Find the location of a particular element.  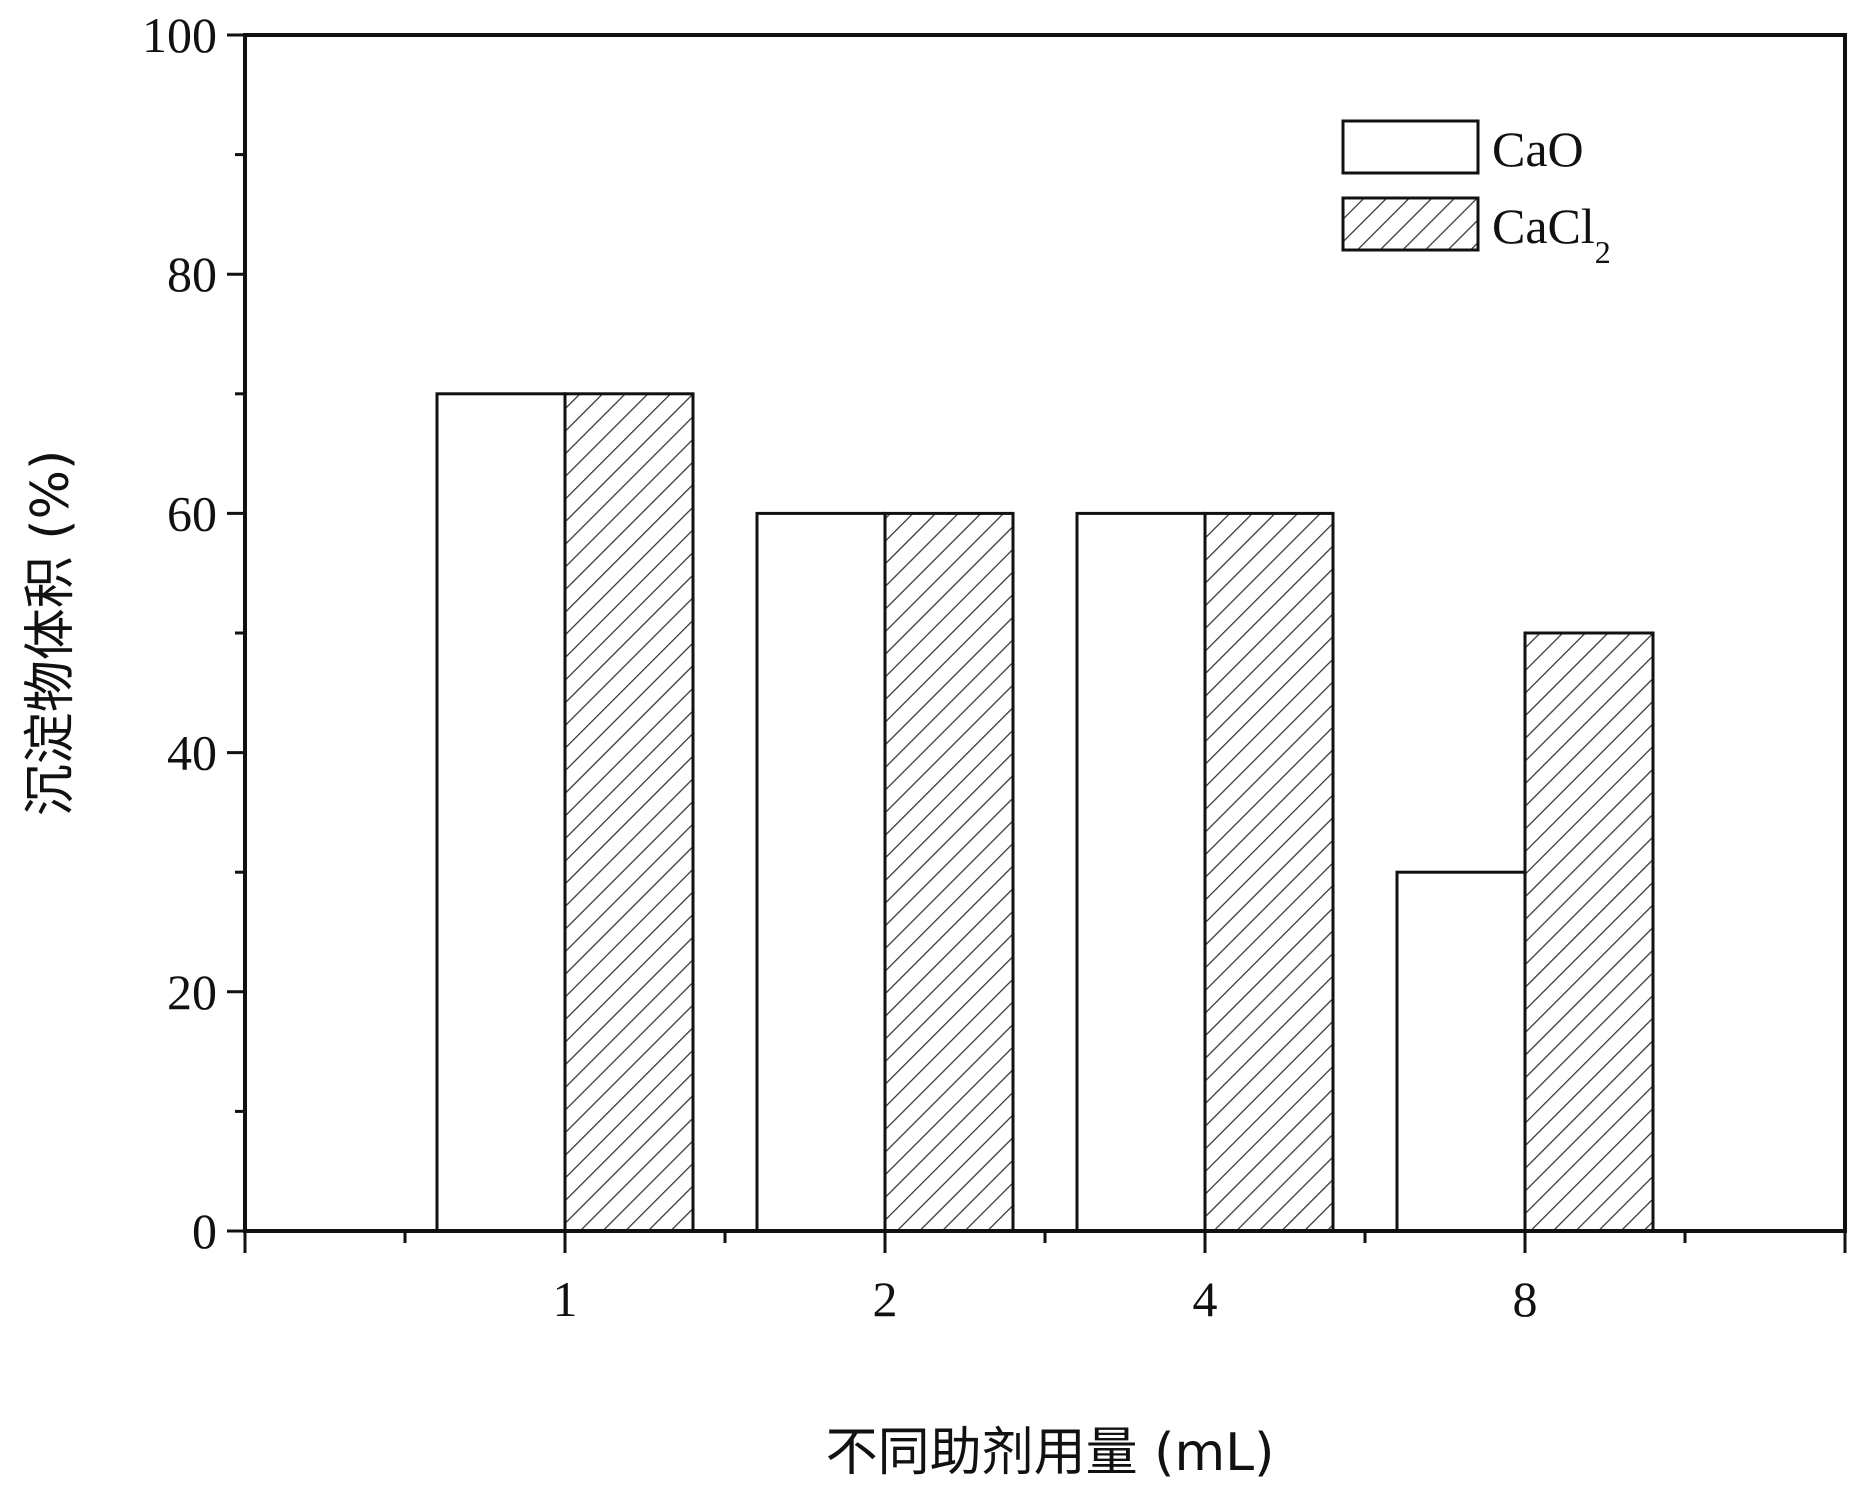

y-tick-label: 100 is located at coordinates (179, 35).